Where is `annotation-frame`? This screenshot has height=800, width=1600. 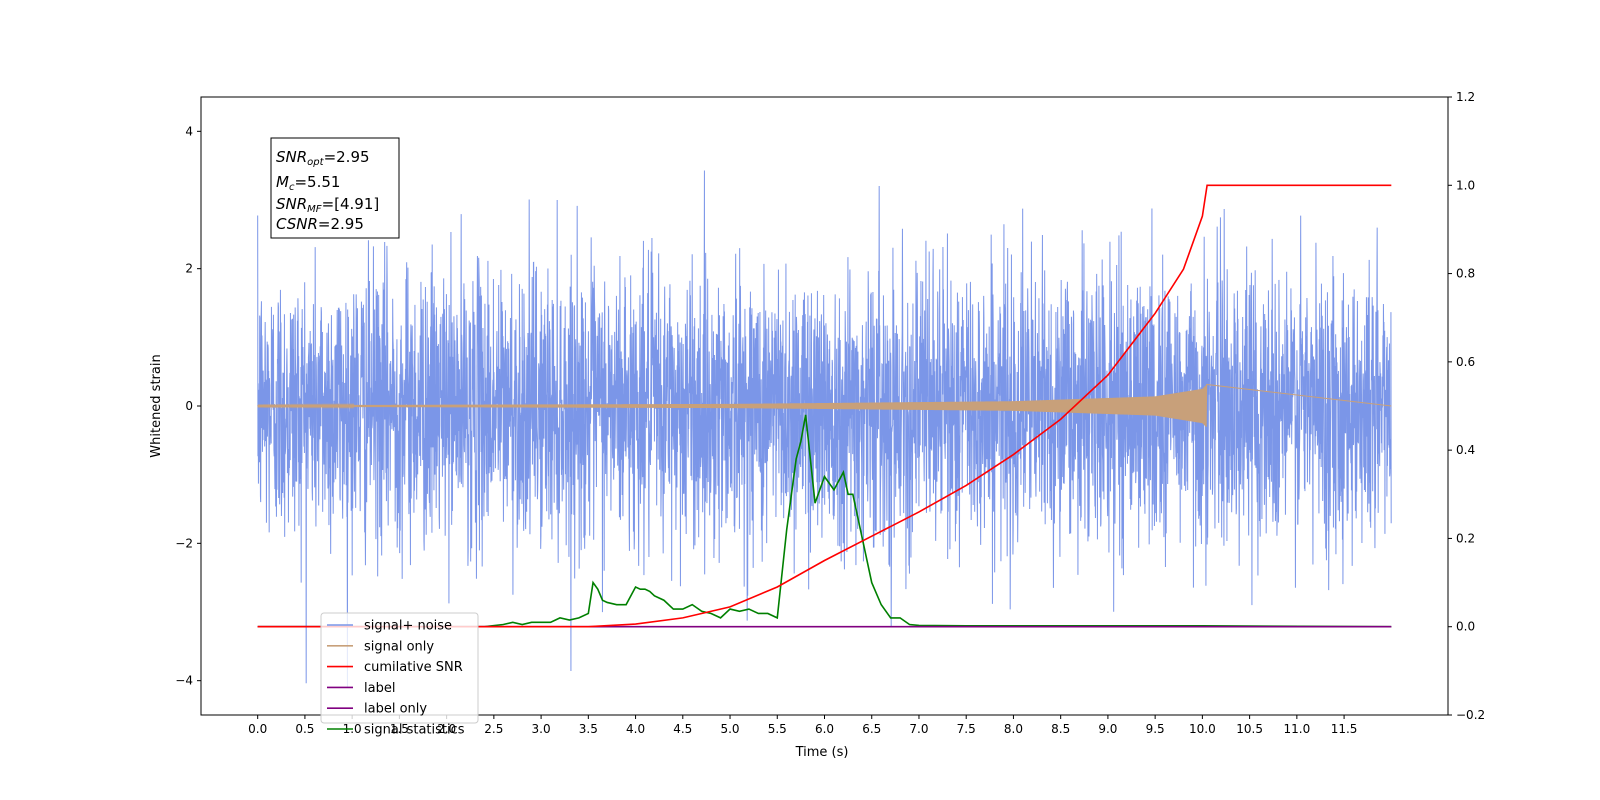
annotation-frame is located at coordinates (335, 188).